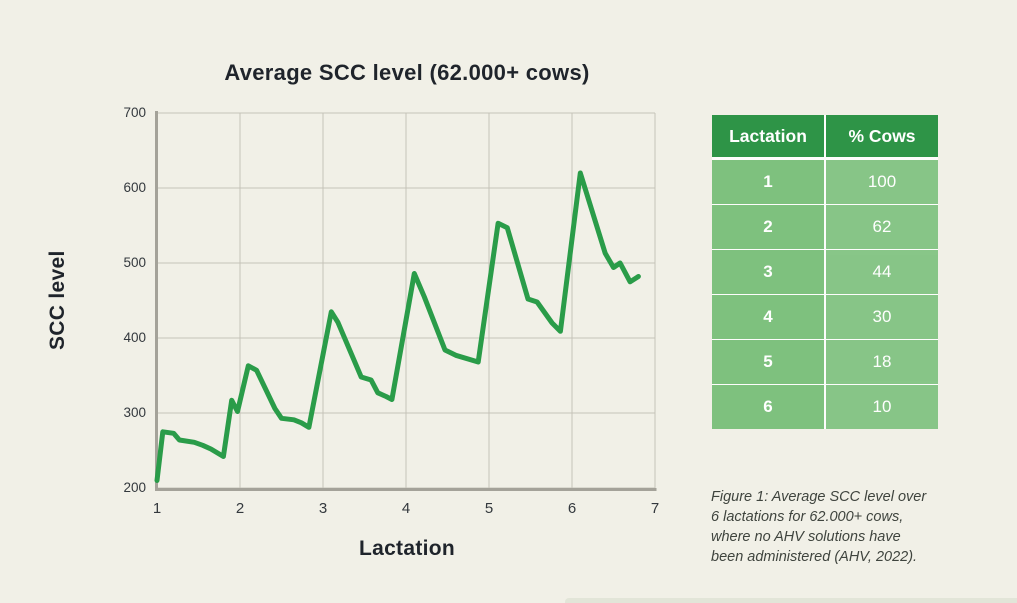 The image size is (1017, 603). Describe the element at coordinates (882, 362) in the screenshot. I see `table-cell-pct-cows: 18` at that location.